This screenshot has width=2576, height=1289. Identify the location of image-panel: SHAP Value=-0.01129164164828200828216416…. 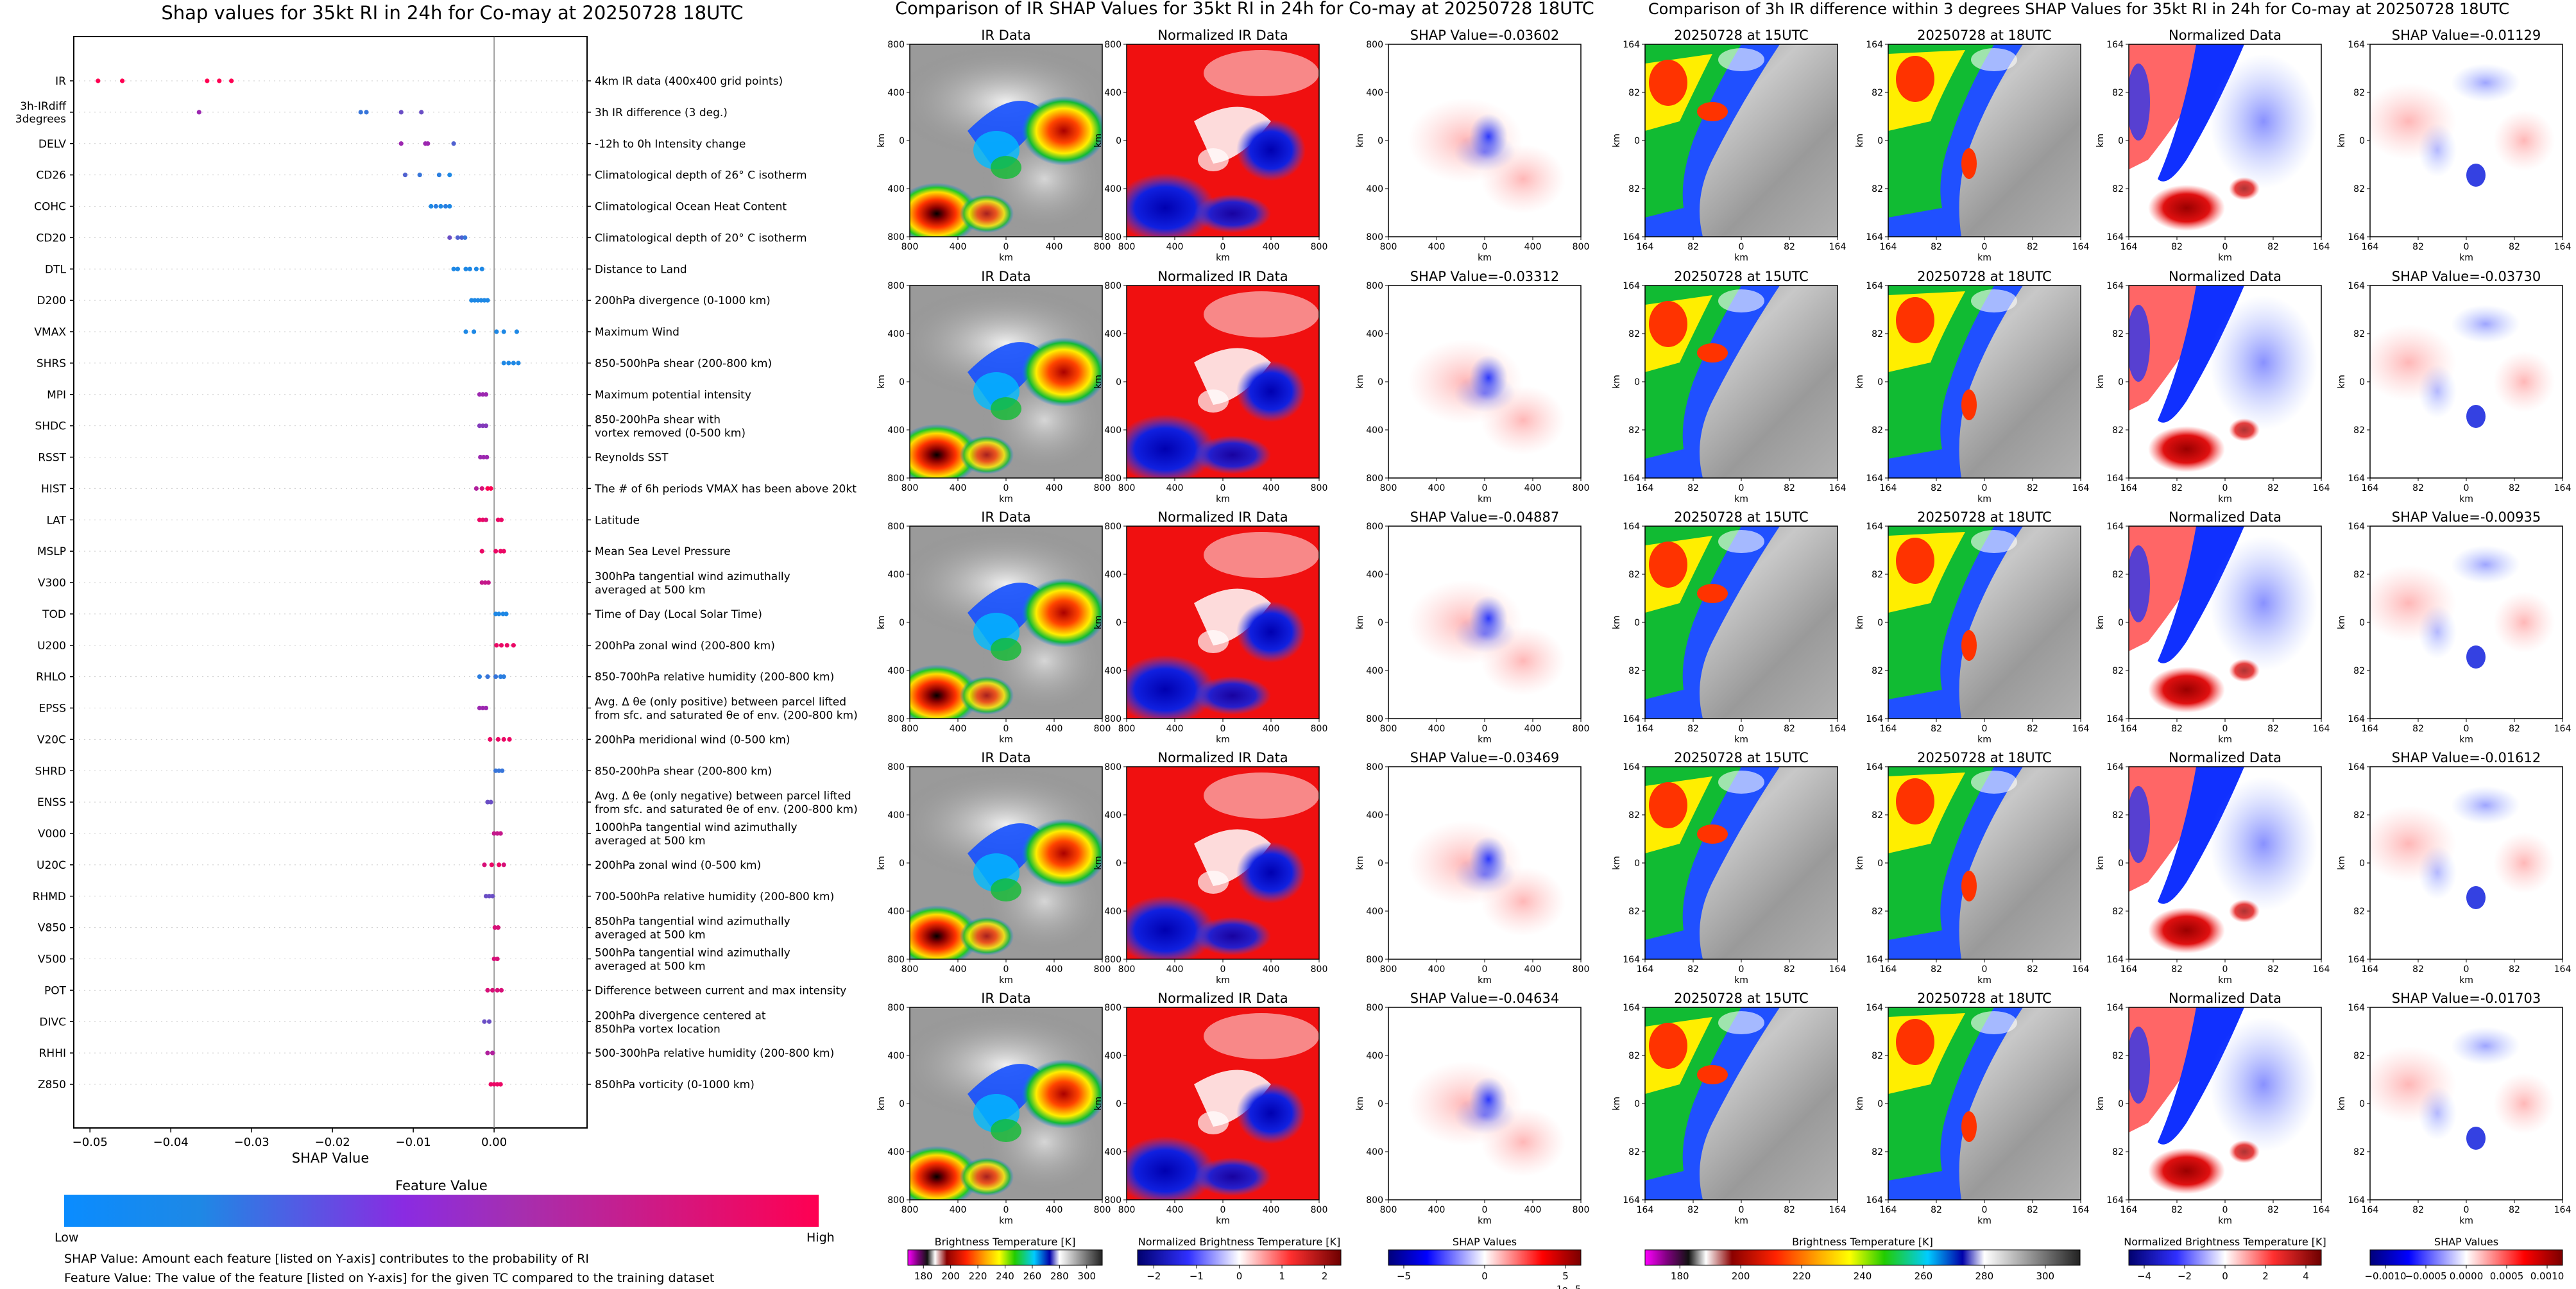
(2454, 145).